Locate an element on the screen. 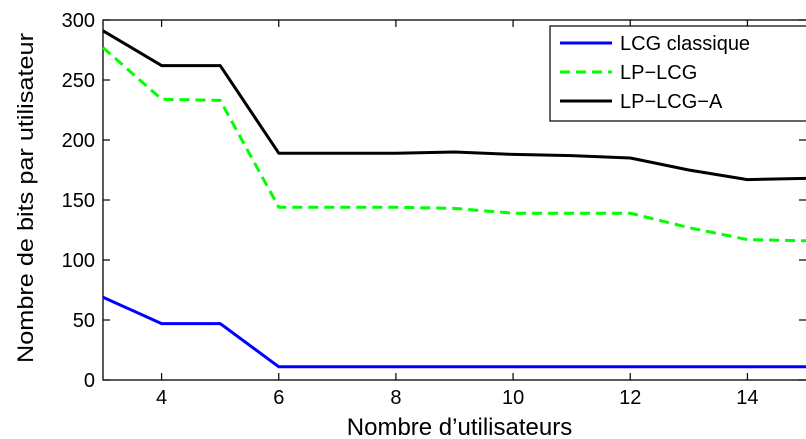 Image resolution: width=806 pixels, height=439 pixels. legend-label: LCG classique is located at coordinates (685, 44).